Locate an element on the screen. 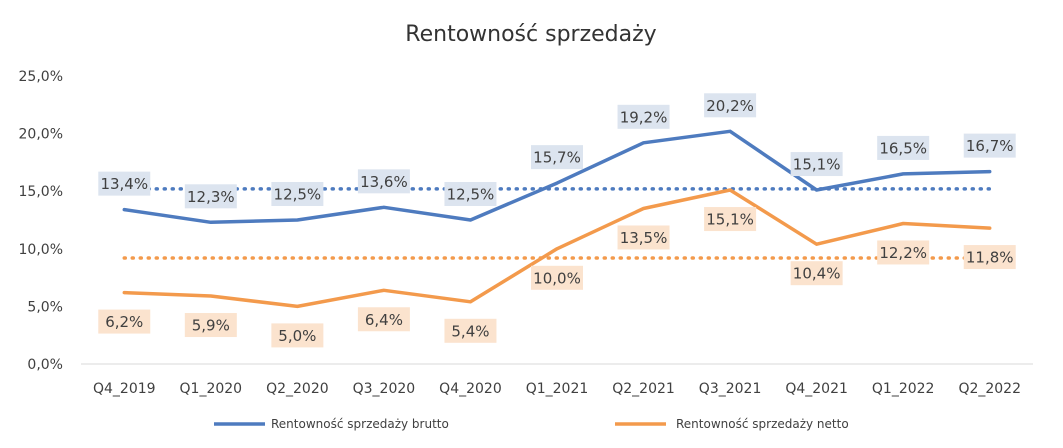 The image size is (1063, 448). data-label-text: 5,0% is located at coordinates (297, 336).